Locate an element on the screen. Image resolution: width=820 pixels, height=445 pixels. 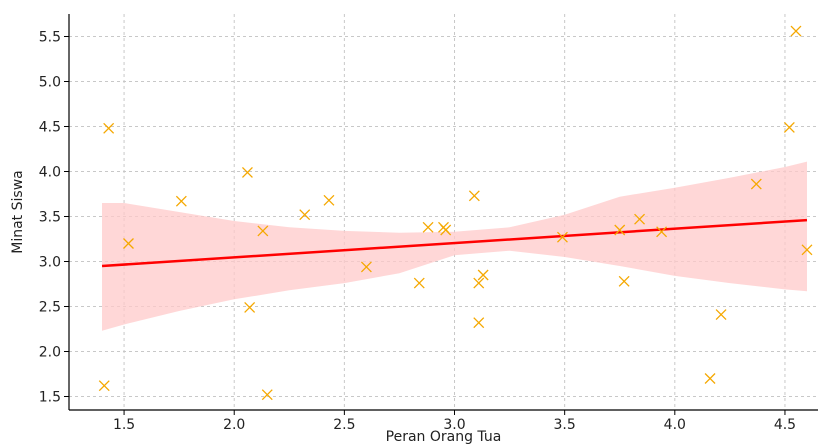
y-axis-label: Minat Siswa is located at coordinates (18, 211).